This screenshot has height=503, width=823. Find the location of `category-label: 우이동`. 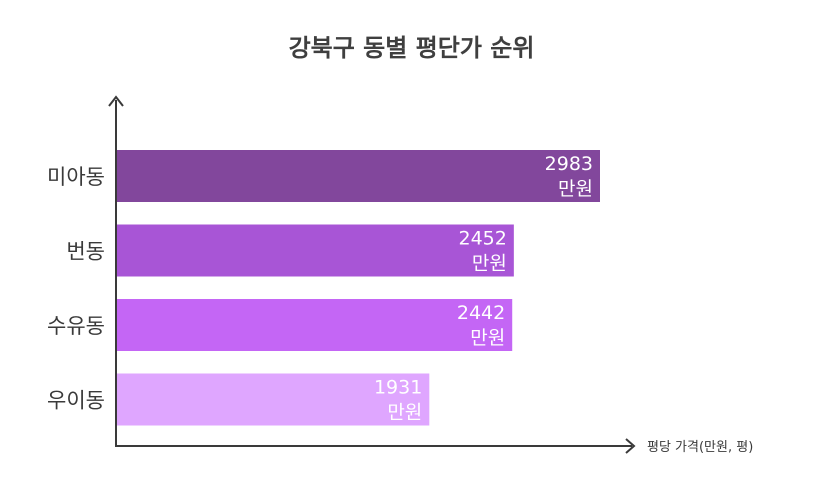

category-label: 우이동 is located at coordinates (76, 401).